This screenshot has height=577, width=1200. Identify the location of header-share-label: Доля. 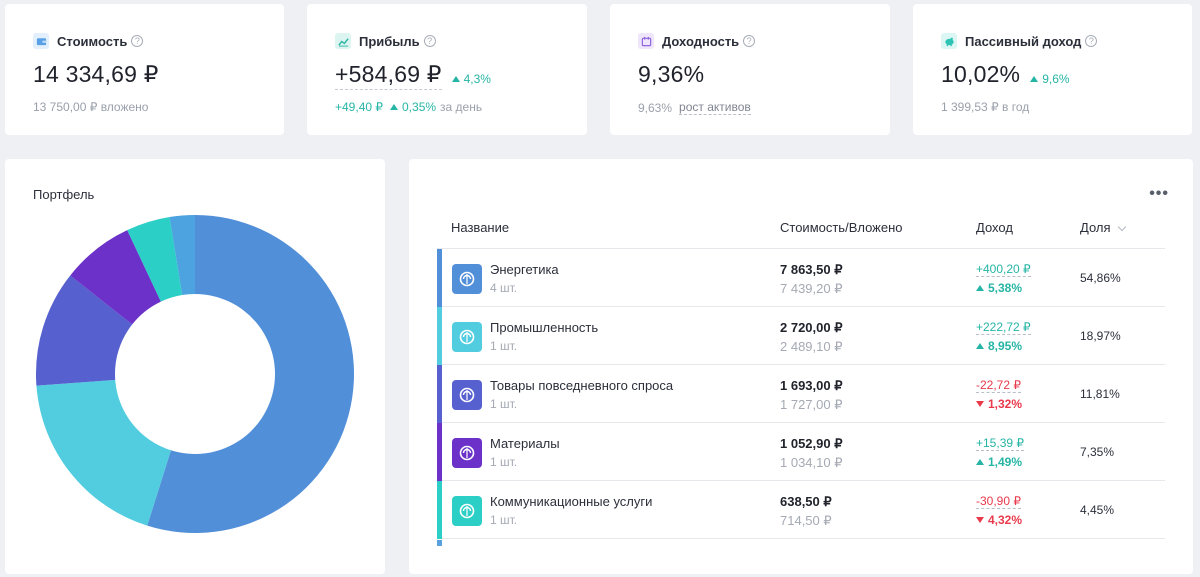
(1095, 227).